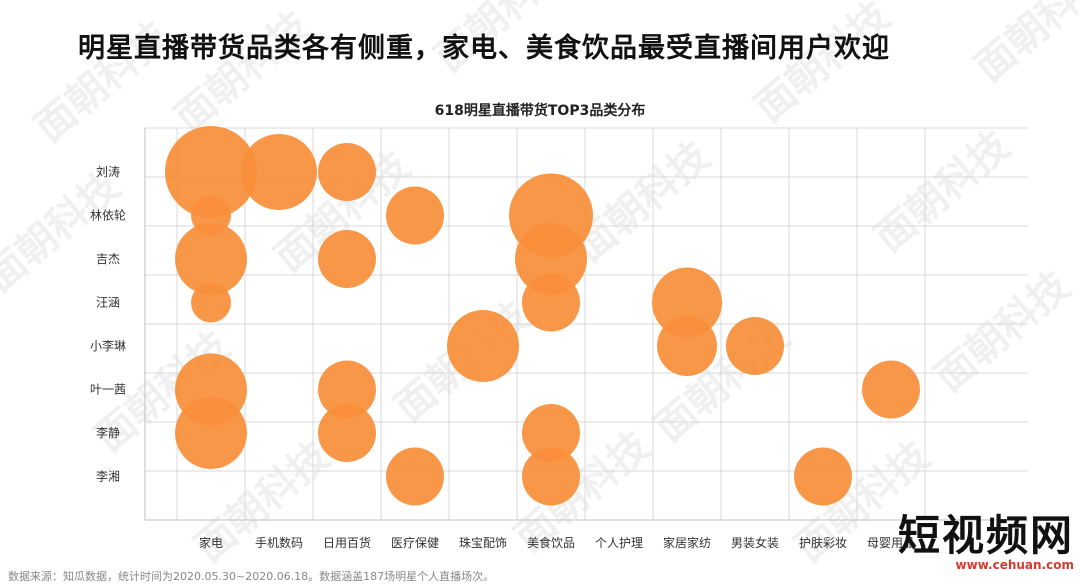 Image resolution: width=1080 pixels, height=584 pixels. Describe the element at coordinates (108, 390) in the screenshot. I see `y-tick-label: 叶一茜` at that location.